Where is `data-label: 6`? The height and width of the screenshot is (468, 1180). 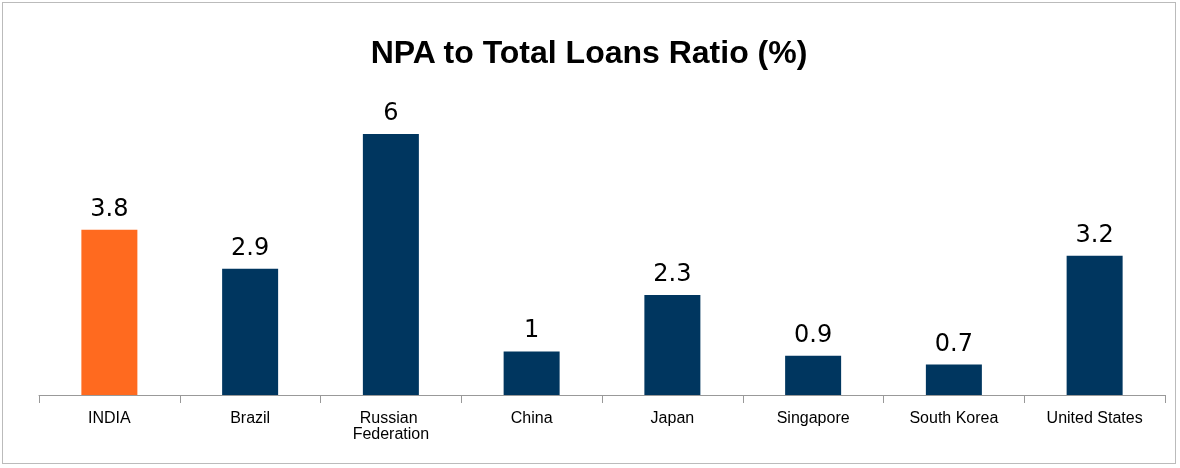
data-label: 6 is located at coordinates (391, 111).